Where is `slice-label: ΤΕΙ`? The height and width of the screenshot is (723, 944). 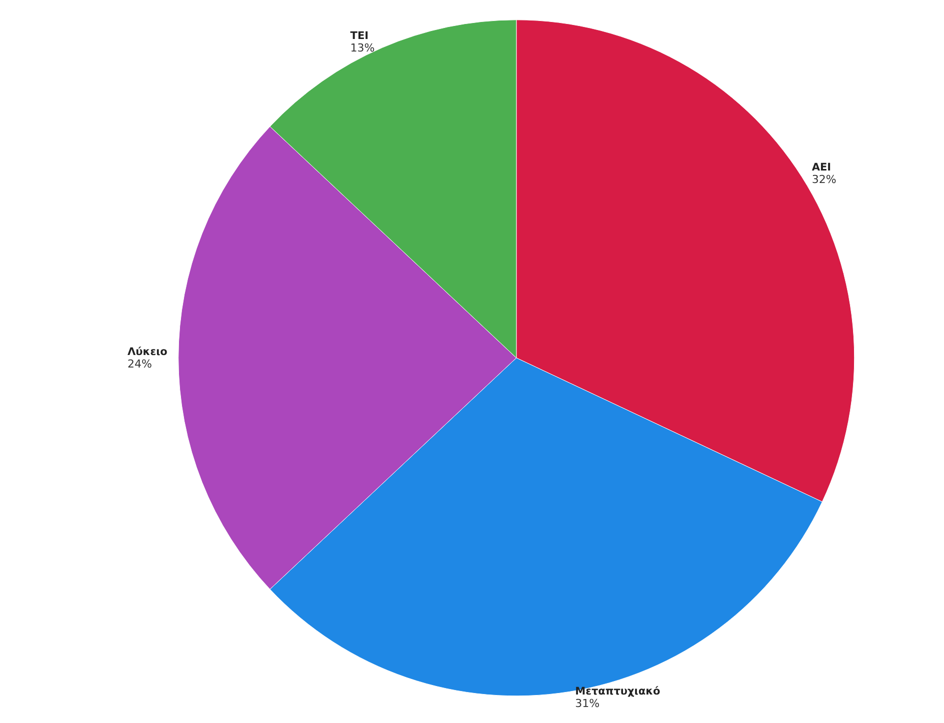 slice-label: ΤΕΙ is located at coordinates (359, 36).